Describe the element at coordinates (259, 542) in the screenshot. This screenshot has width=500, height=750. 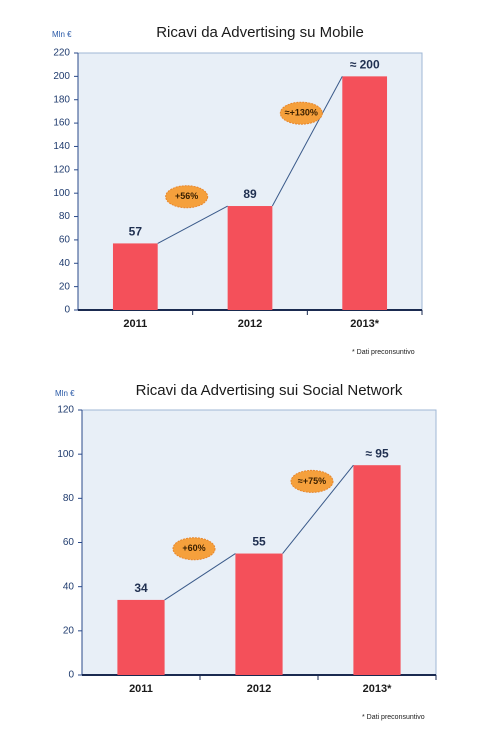
I see `value-label: 55` at that location.